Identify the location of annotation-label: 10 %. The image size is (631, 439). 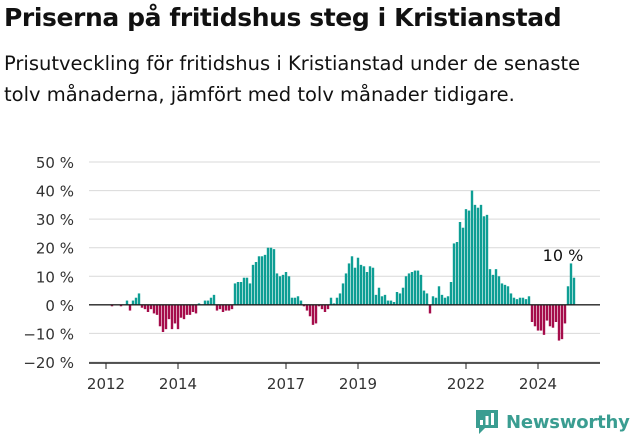
(563, 255).